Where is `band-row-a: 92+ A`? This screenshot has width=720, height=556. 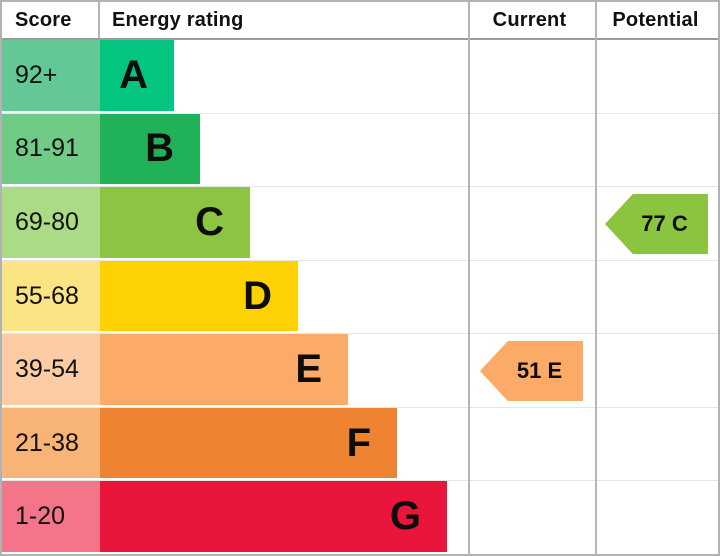
band-row-a: 92+ A is located at coordinates (360, 77).